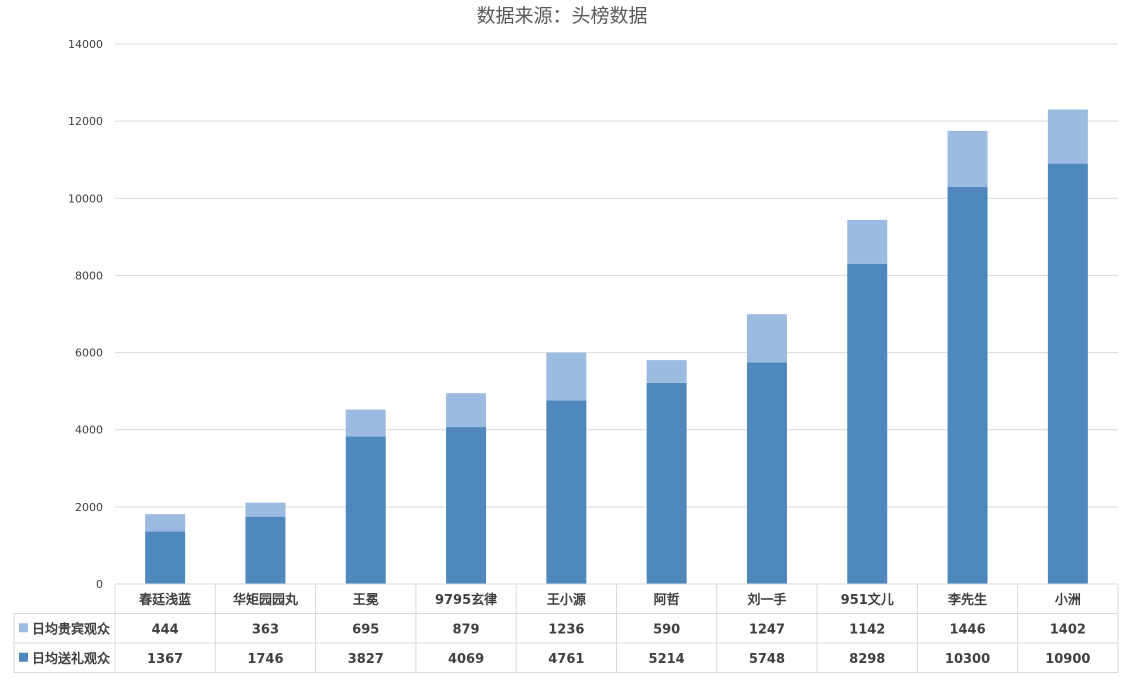  I want to click on data-value: 1236, so click(566, 629).